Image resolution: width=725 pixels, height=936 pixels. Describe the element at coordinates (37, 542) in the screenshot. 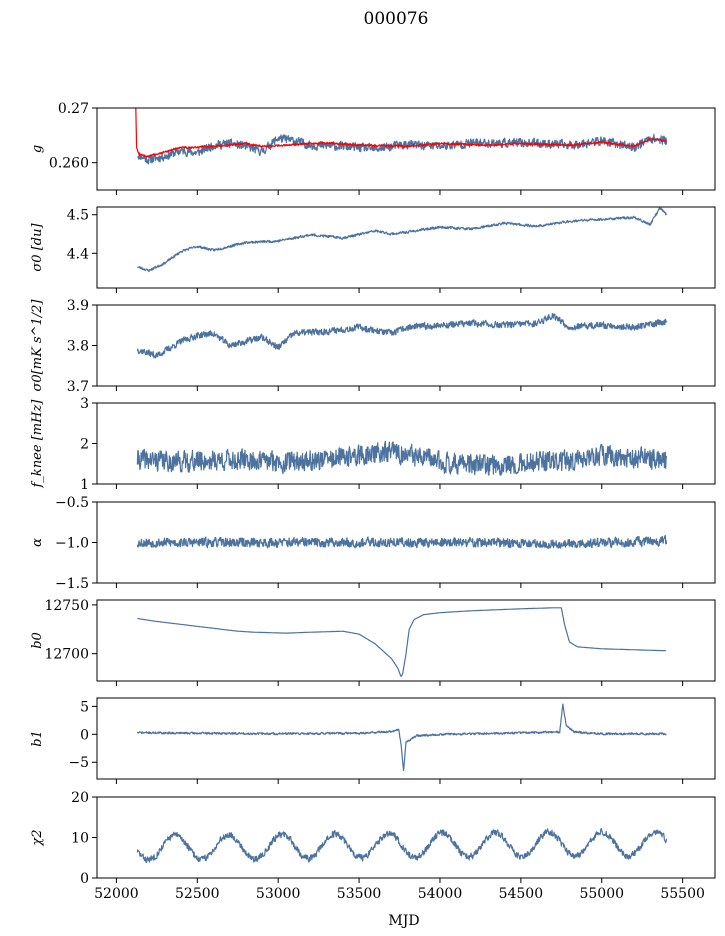

I see `y-axis-label: α` at that location.